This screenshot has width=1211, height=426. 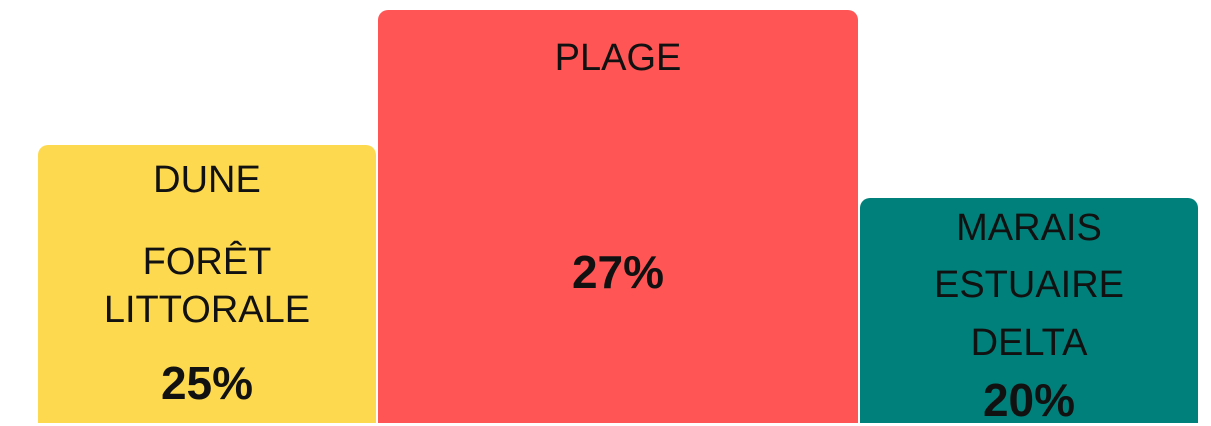 What do you see at coordinates (1029, 343) in the screenshot?
I see `box-label: DELTA` at bounding box center [1029, 343].